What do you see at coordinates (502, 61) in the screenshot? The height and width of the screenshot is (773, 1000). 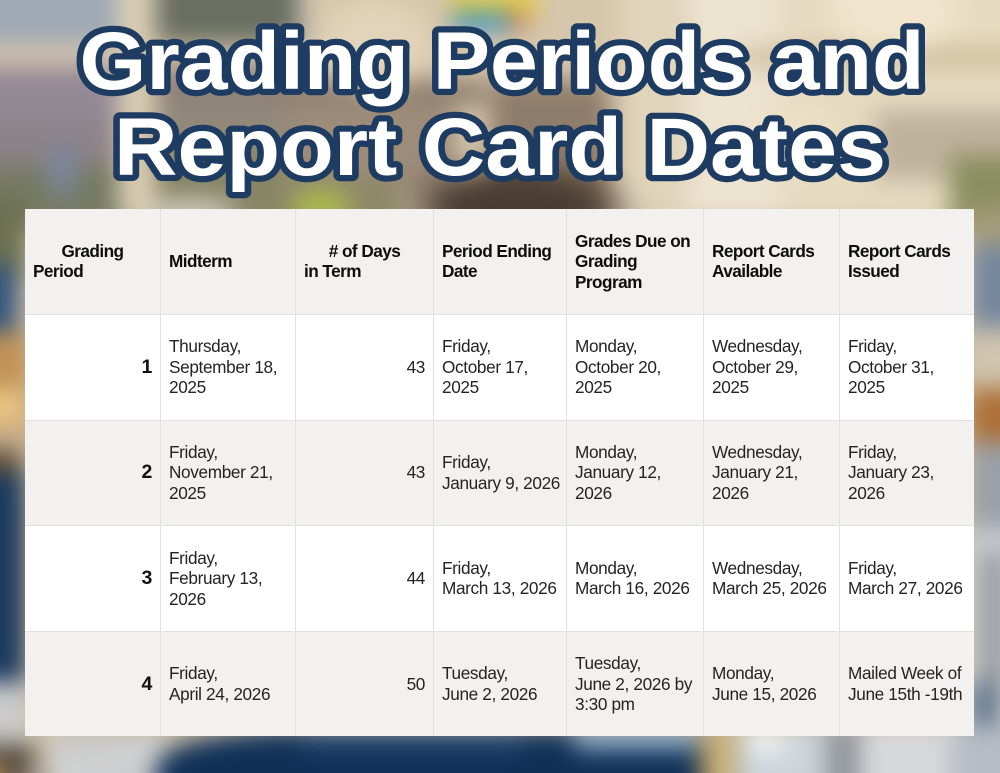 I see `svg-text: Grading Periods and` at bounding box center [502, 61].